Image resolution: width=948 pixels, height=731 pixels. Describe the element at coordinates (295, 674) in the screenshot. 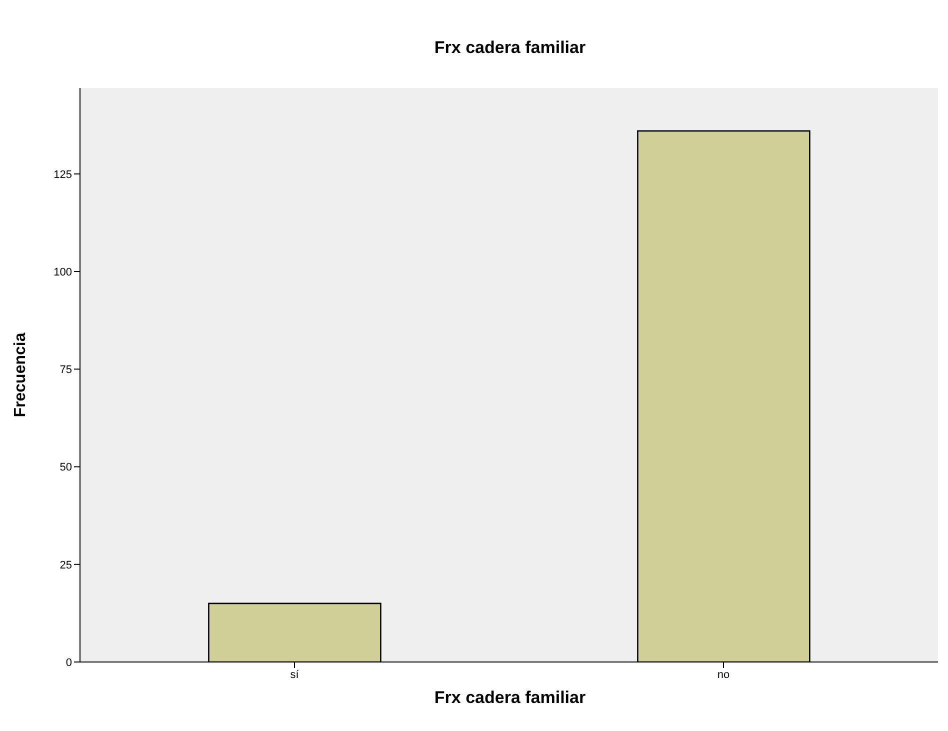

I see `x-tick-label: sí` at that location.